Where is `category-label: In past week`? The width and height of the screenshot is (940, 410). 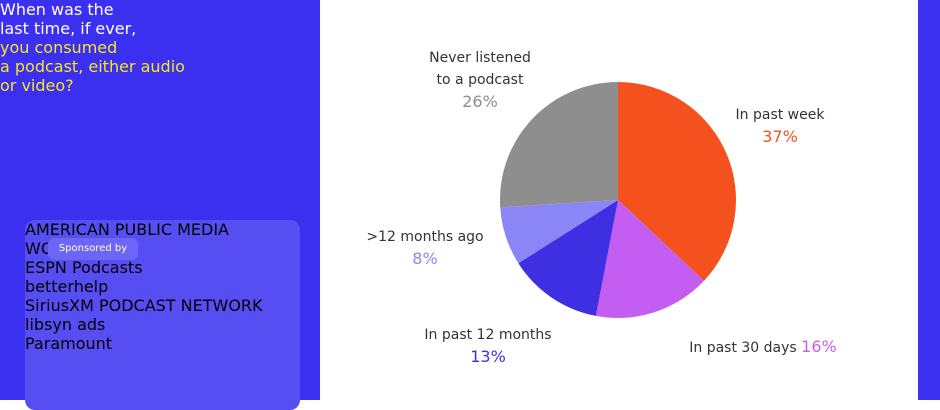 category-label: In past week is located at coordinates (780, 115).